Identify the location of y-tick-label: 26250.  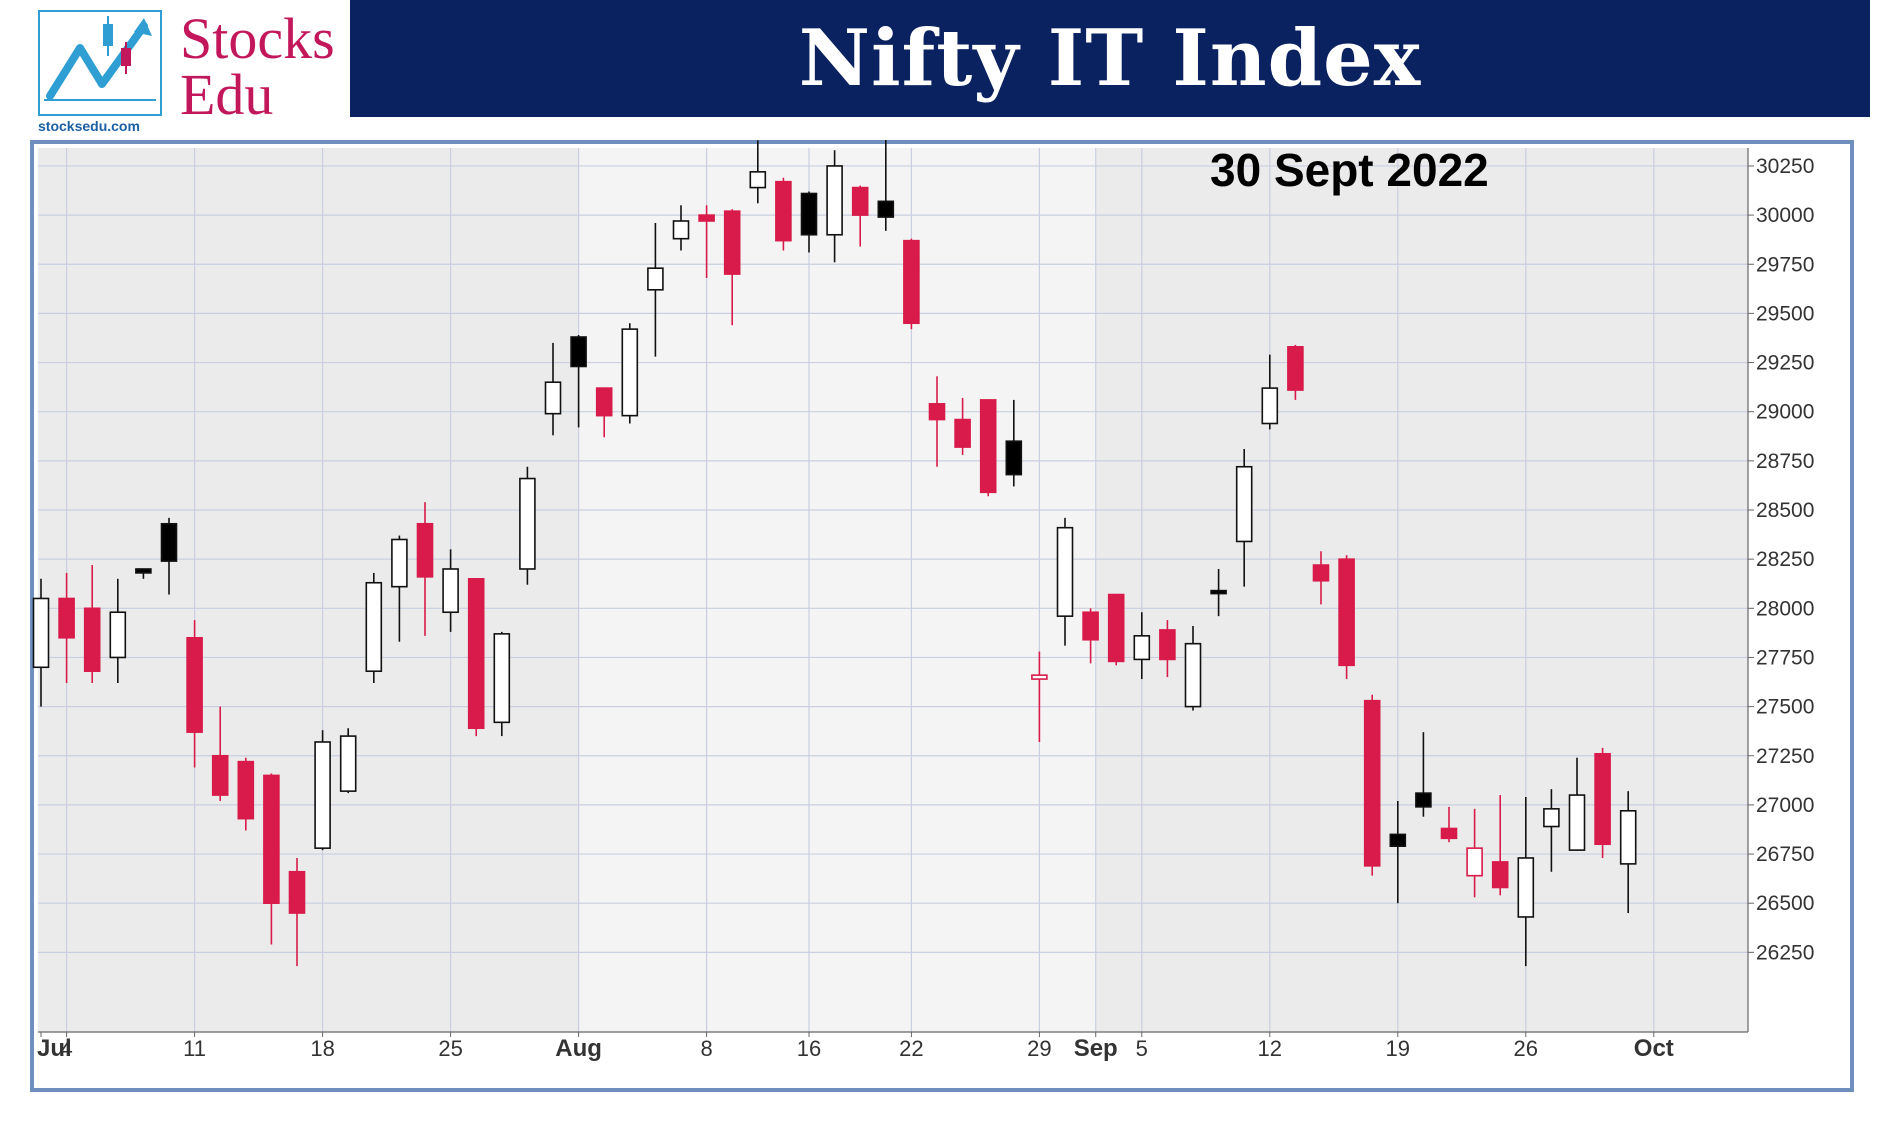
(1785, 952).